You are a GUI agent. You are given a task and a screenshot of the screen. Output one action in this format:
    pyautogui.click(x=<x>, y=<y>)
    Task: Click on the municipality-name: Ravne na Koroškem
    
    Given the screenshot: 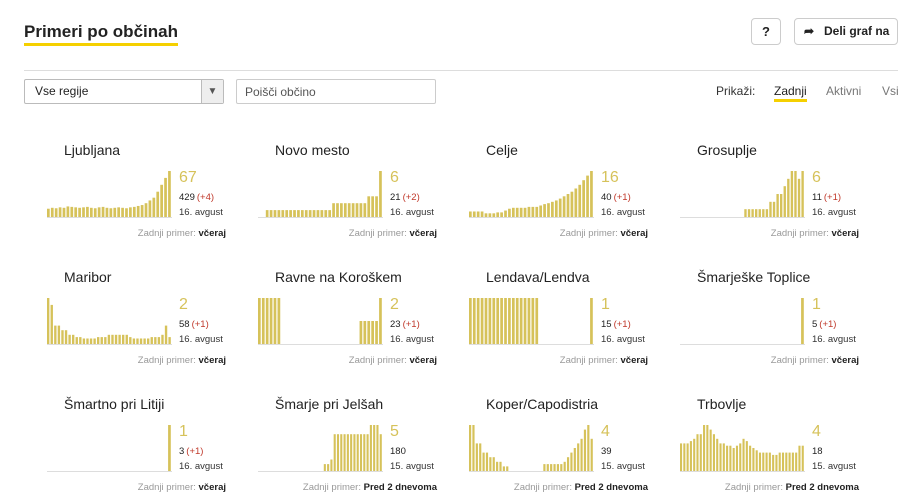 What is the action you would take?
    pyautogui.click(x=338, y=277)
    